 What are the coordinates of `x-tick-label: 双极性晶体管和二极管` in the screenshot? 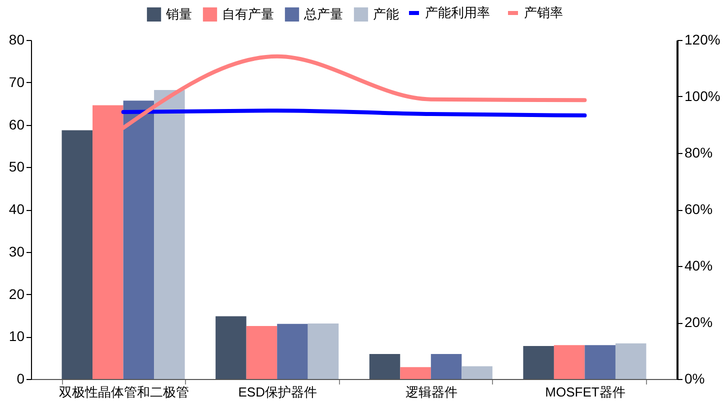 It's located at (123, 392).